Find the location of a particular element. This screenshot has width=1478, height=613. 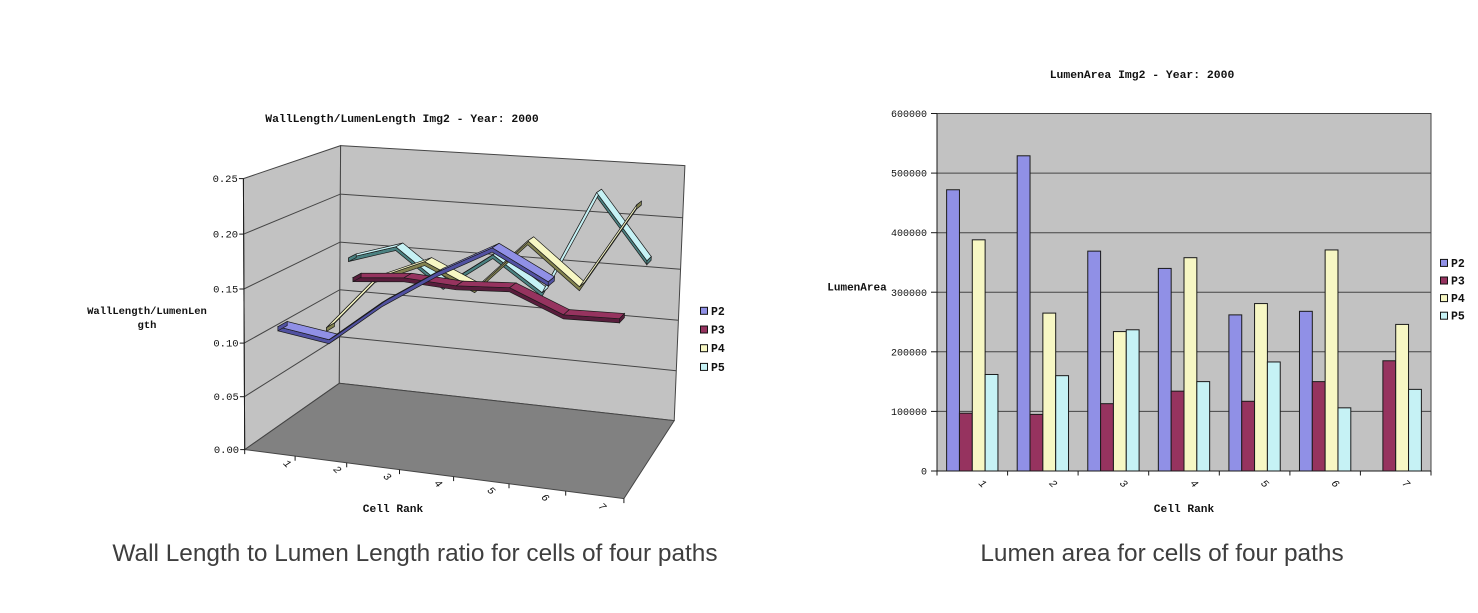

svg-text: gth is located at coordinates (147, 326).